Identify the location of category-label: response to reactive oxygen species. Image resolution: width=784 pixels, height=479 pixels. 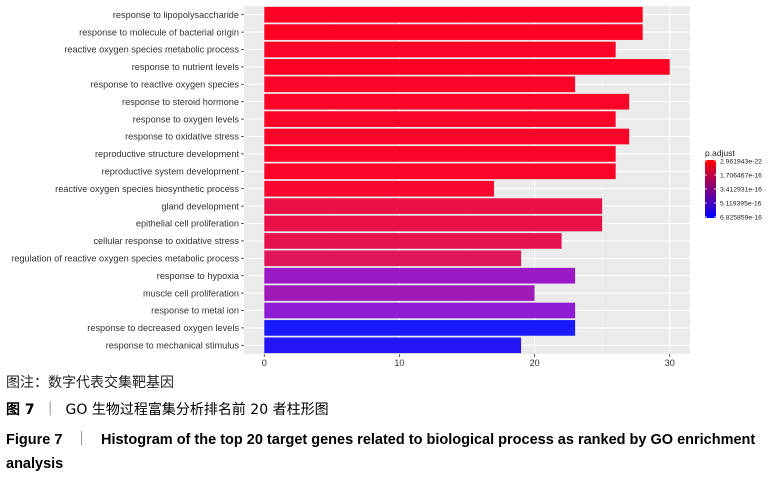
(164, 85).